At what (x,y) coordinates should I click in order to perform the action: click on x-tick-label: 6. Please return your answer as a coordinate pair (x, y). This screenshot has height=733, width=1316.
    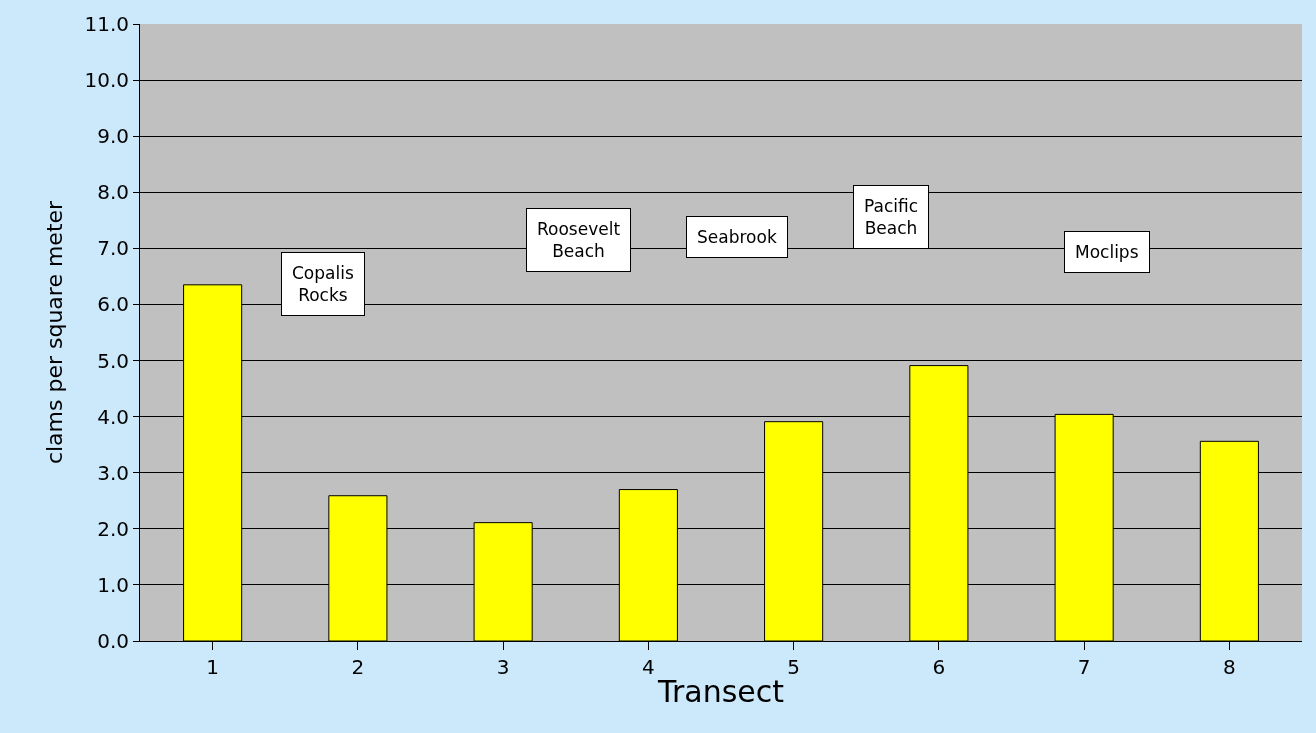
    Looking at the image, I should click on (939, 667).